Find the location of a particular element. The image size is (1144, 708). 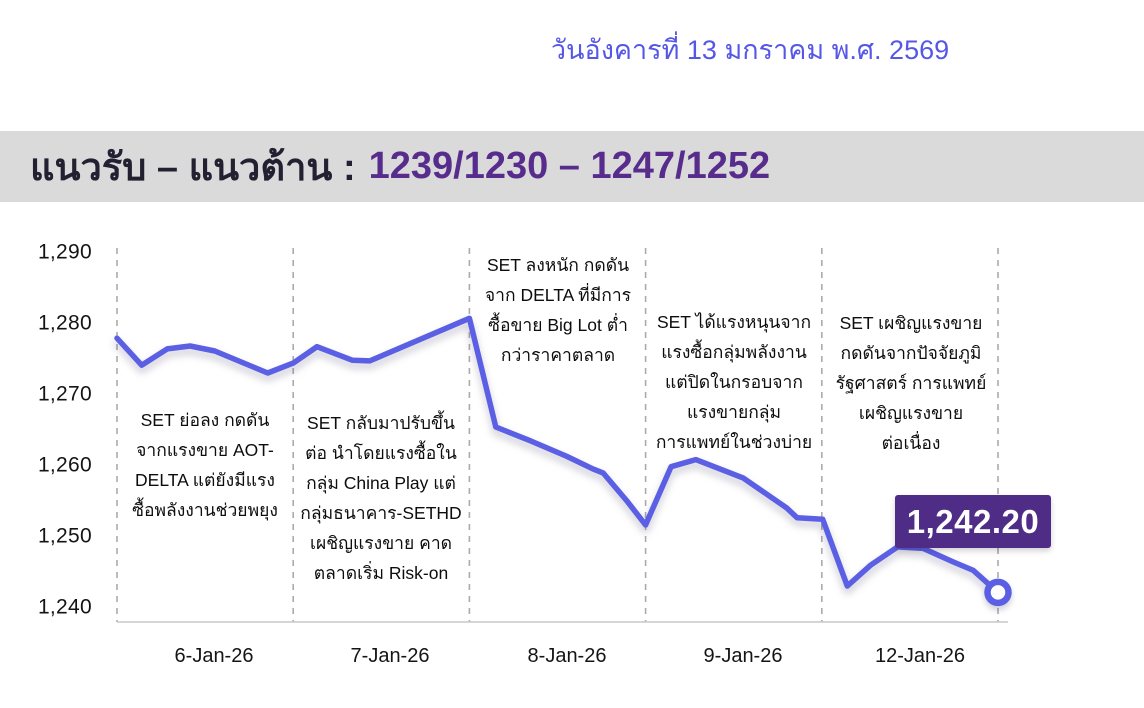

x-axis-label-7-jan: 7-Jan-26 is located at coordinates (390, 656).